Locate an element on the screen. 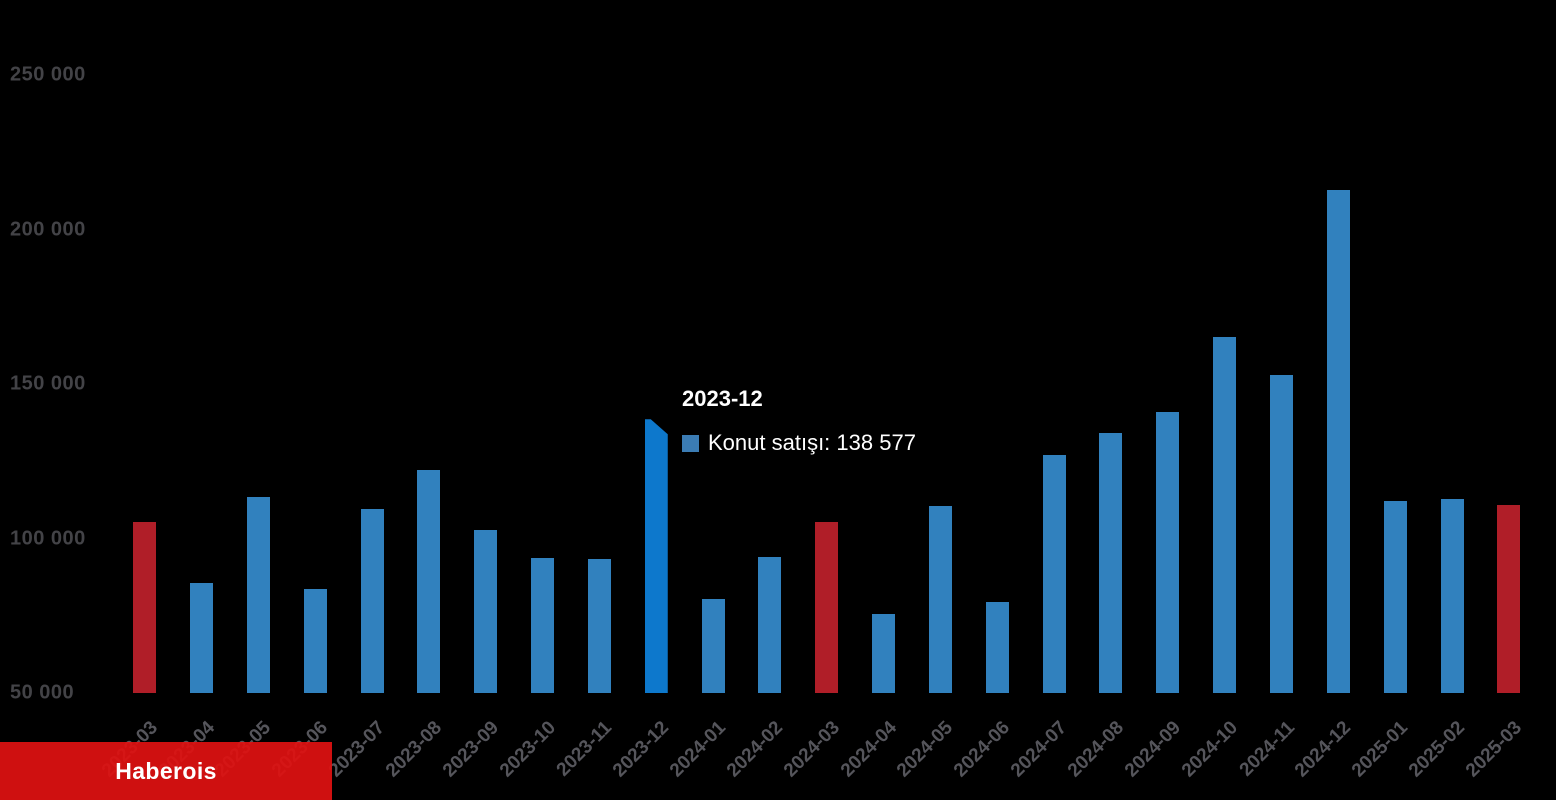 The height and width of the screenshot is (800, 1556). brand-banner: Haberois is located at coordinates (166, 771).